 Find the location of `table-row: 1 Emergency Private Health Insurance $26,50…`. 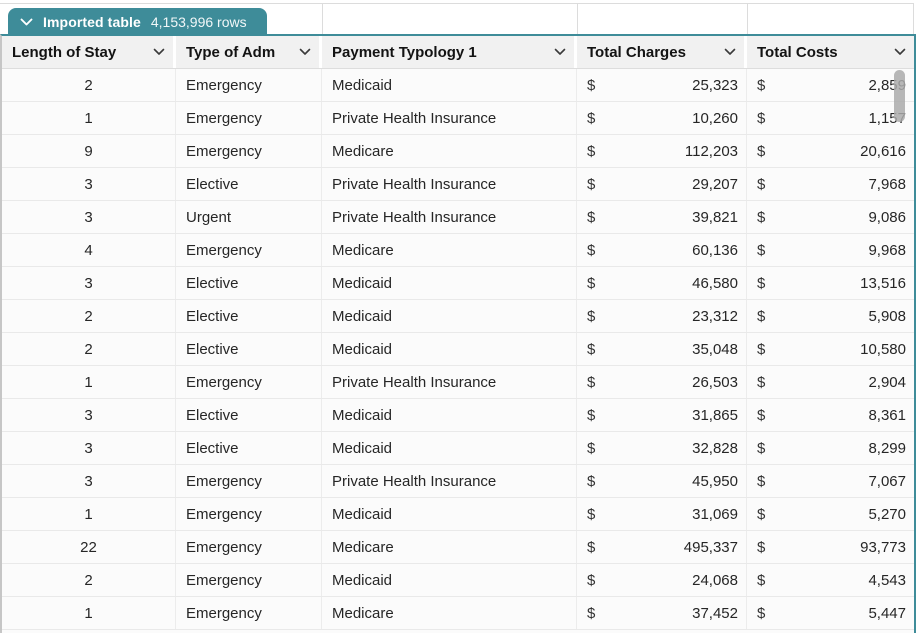

table-row: 1 Emergency Private Health Insurance $26,50… is located at coordinates (458, 382).